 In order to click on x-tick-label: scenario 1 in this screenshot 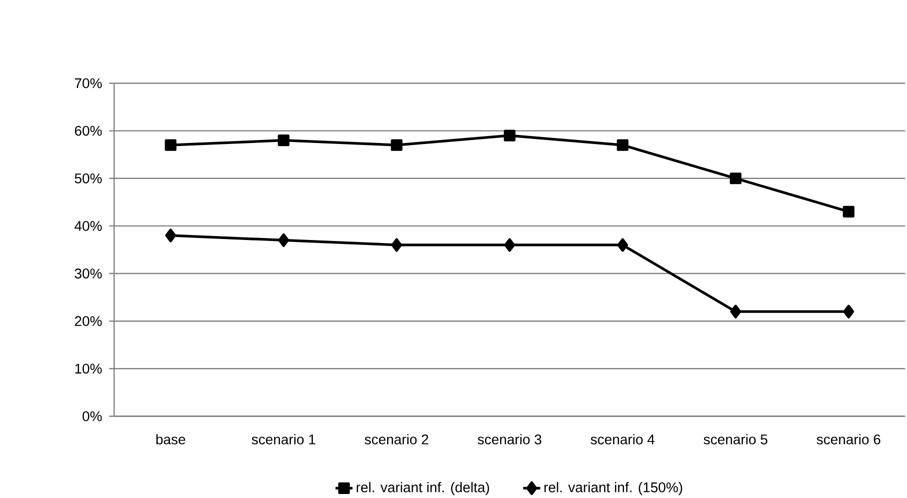, I will do `click(284, 439)`.